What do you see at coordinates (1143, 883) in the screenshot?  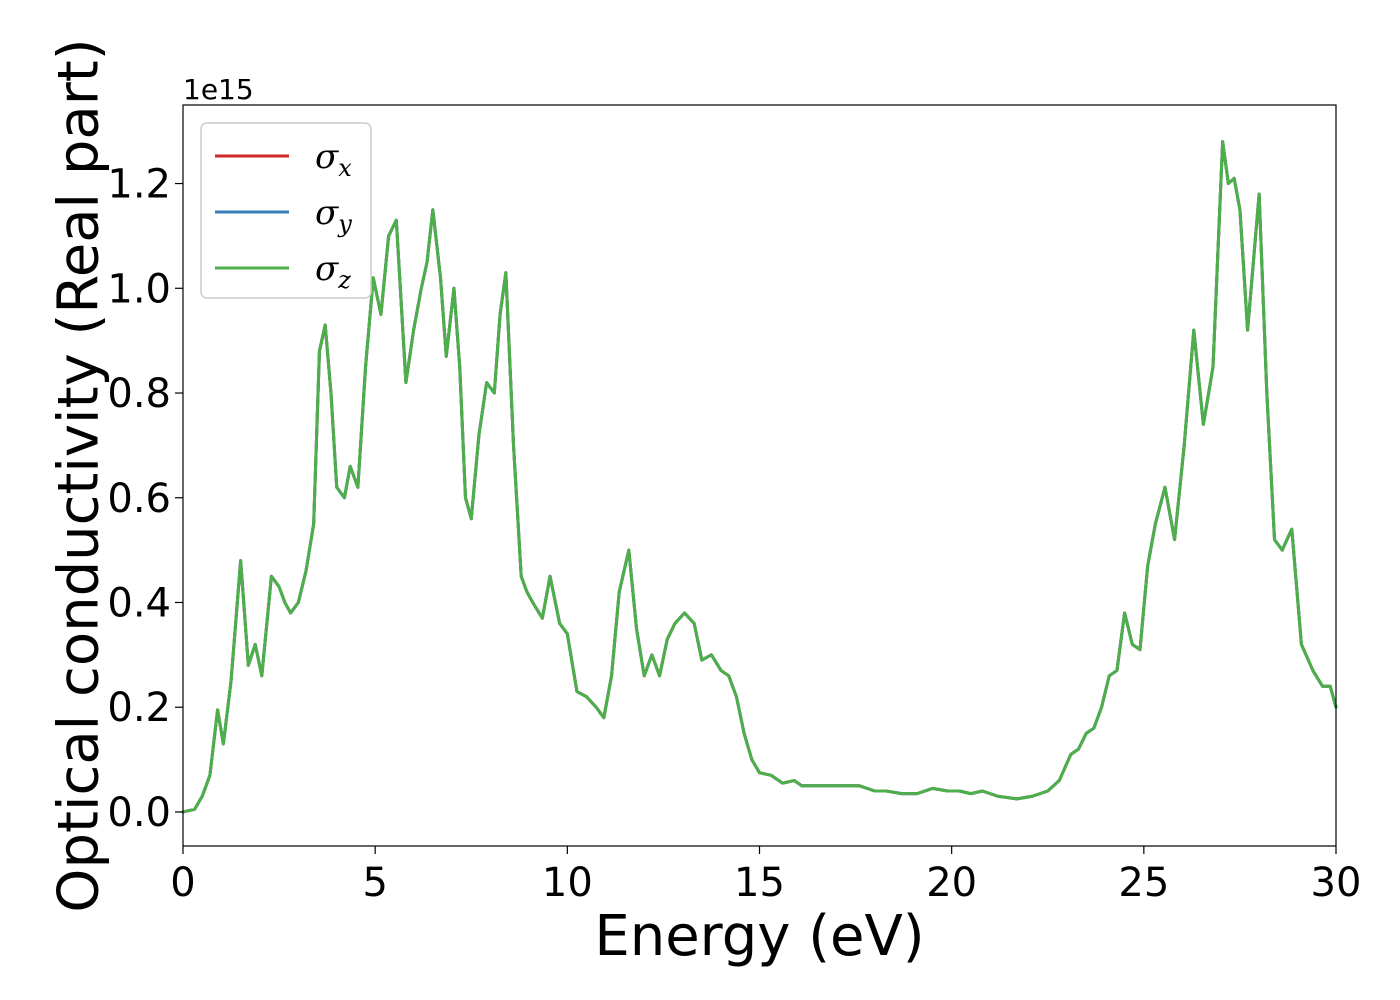 I see `x-tick-label: 25` at bounding box center [1143, 883].